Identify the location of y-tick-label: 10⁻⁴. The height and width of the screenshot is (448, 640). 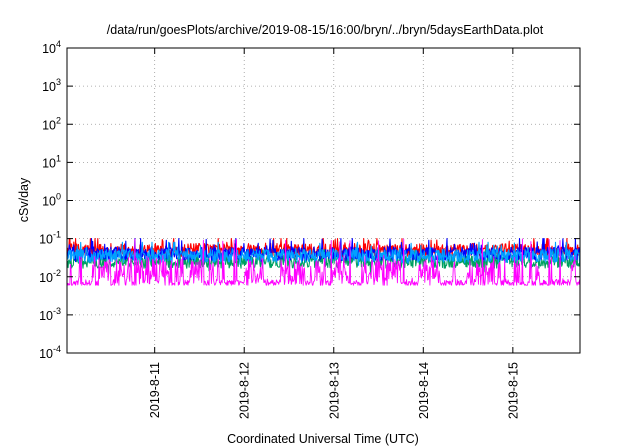
(50, 352).